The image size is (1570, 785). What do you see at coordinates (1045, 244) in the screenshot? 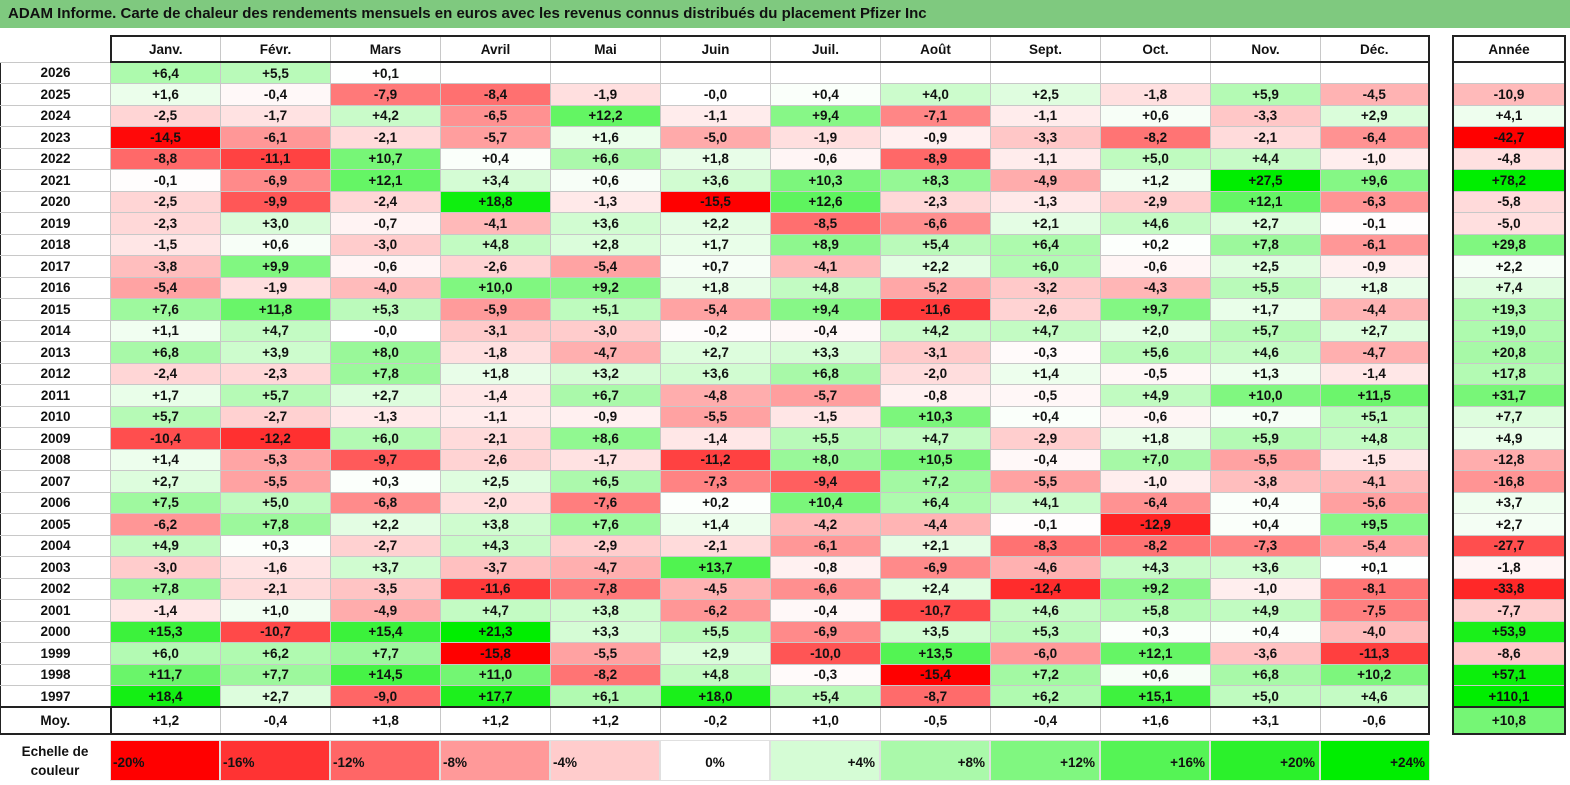
I see `heatmap-cell: +6,4` at bounding box center [1045, 244].